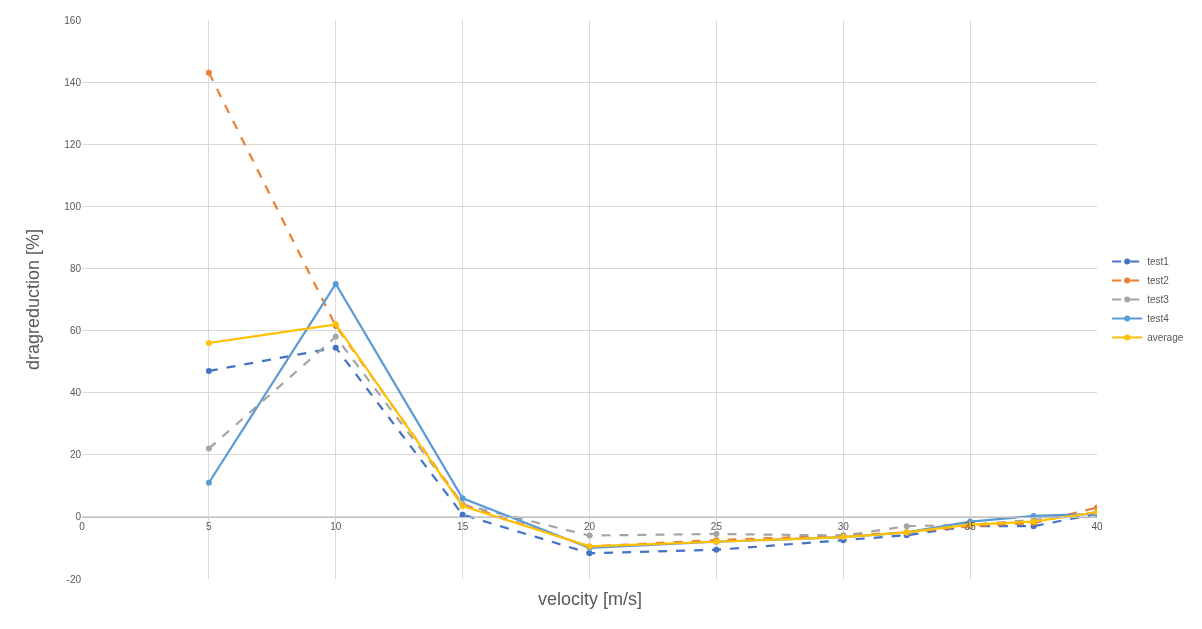 The width and height of the screenshot is (1202, 629). What do you see at coordinates (1165, 338) in the screenshot?
I see `legend-label: average` at bounding box center [1165, 338].